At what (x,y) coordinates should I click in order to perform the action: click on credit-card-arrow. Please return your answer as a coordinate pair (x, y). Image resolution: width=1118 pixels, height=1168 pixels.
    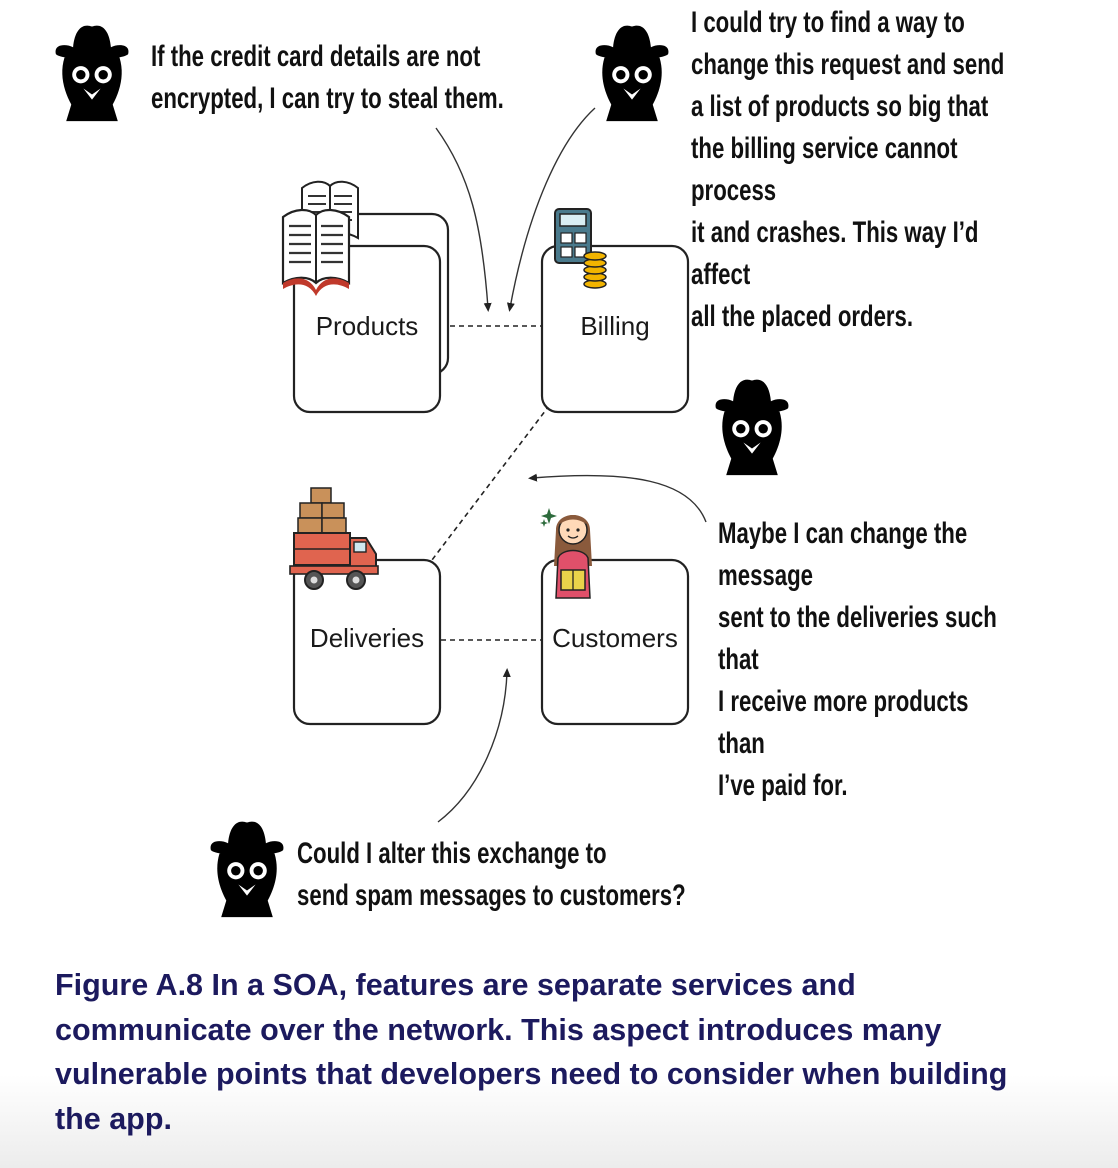
    Looking at the image, I should click on (463, 219).